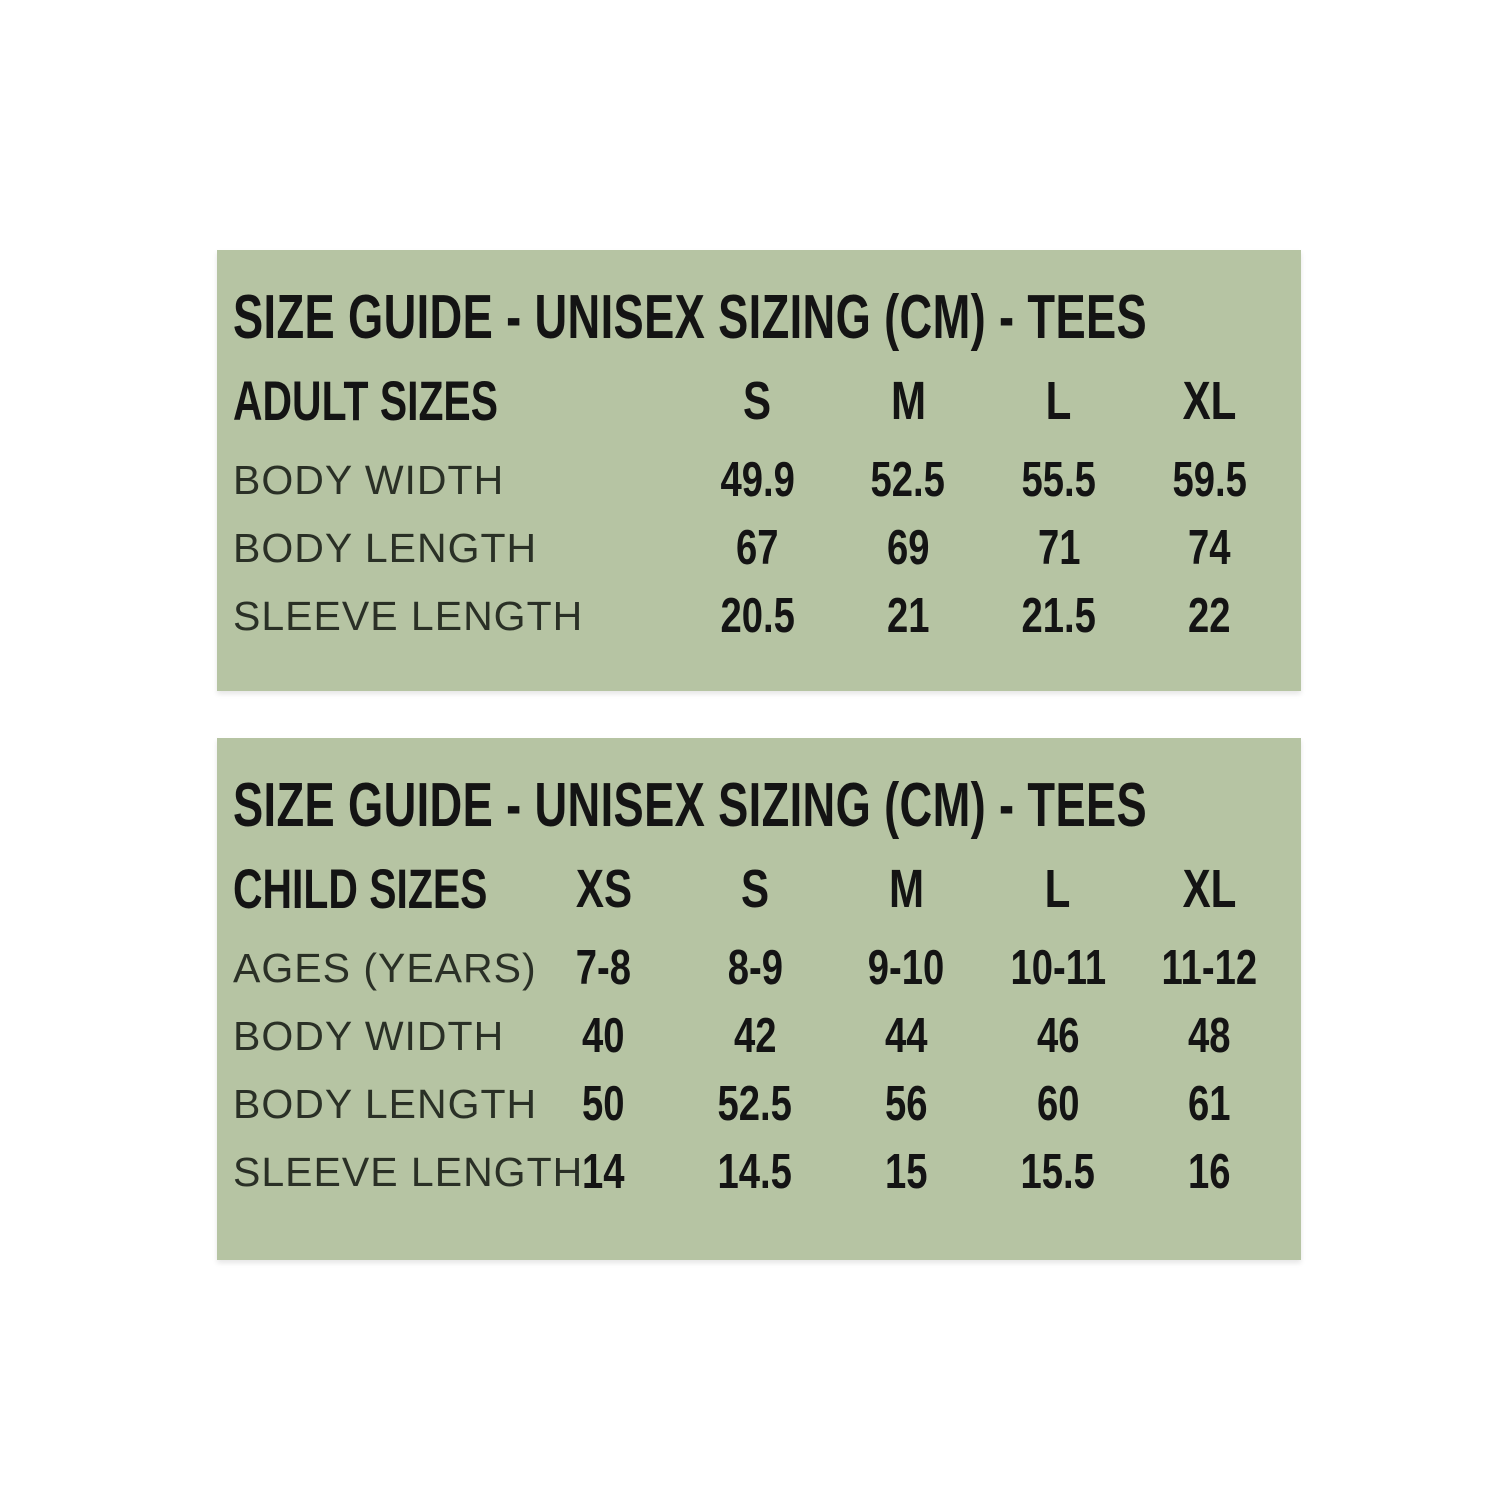 Image resolution: width=1512 pixels, height=1512 pixels. I want to click on adult-col-header-m: M, so click(908, 401).